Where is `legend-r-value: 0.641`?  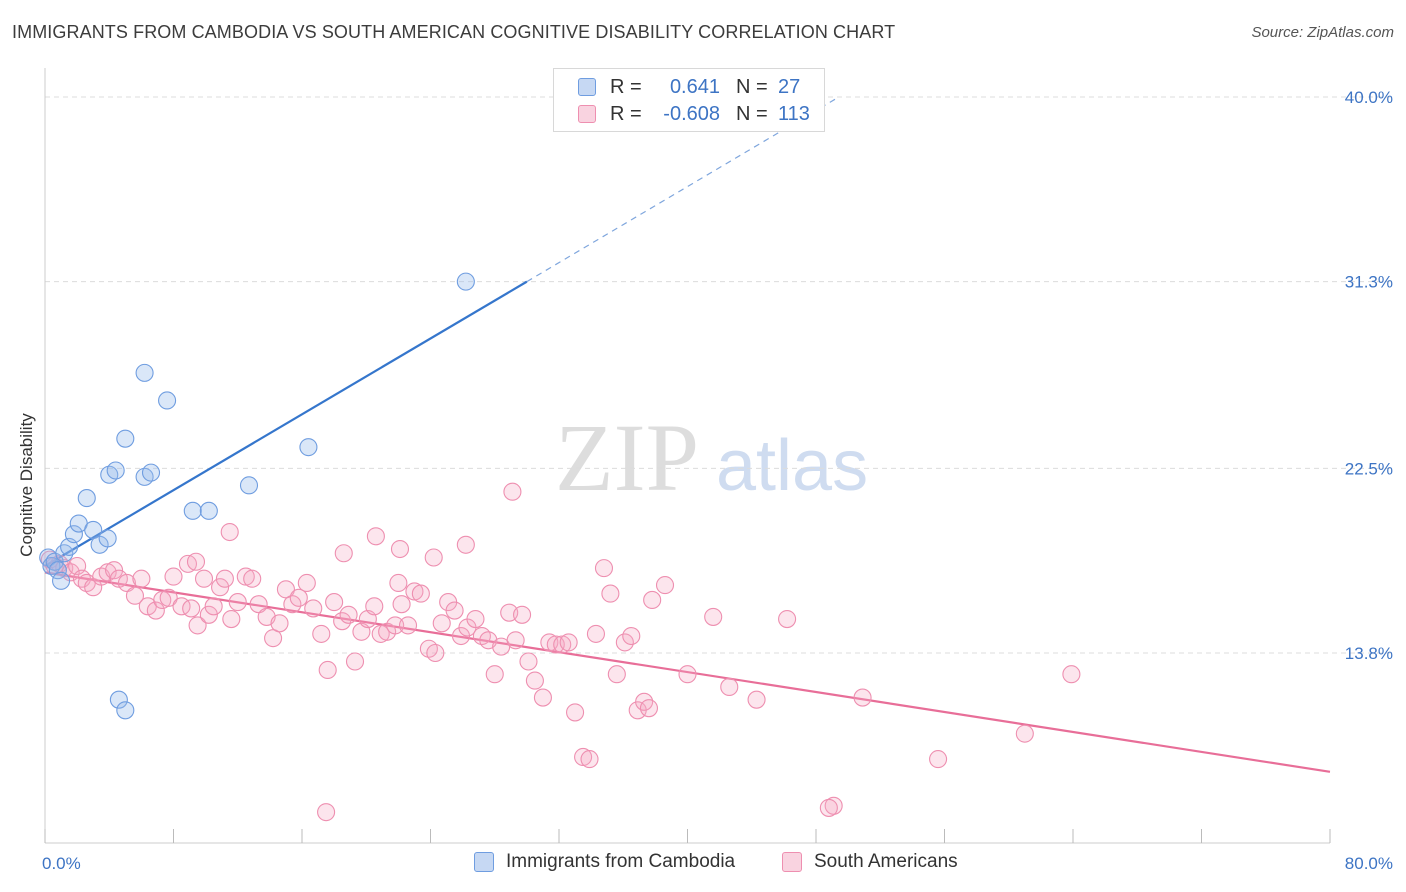 legend-r-value: 0.641 is located at coordinates (694, 86).